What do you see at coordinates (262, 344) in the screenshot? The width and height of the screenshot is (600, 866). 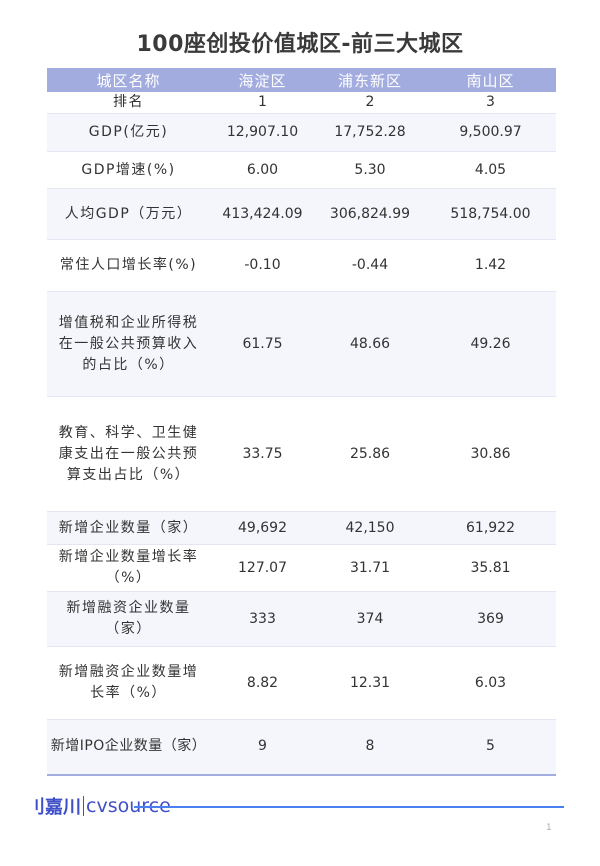 I see `value-cell: 61.75` at bounding box center [262, 344].